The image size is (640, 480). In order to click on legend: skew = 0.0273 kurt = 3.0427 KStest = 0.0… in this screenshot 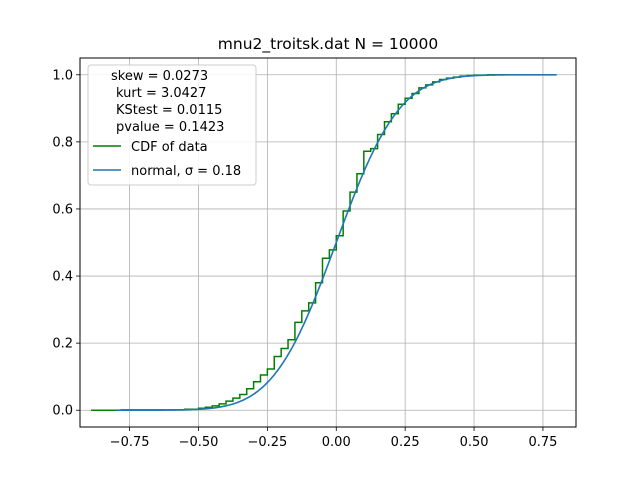, I will do `click(172, 125)`.